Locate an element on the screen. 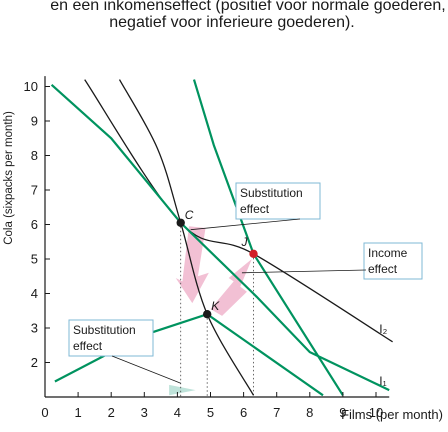  leader-substitution-bottom is located at coordinates (146, 369).